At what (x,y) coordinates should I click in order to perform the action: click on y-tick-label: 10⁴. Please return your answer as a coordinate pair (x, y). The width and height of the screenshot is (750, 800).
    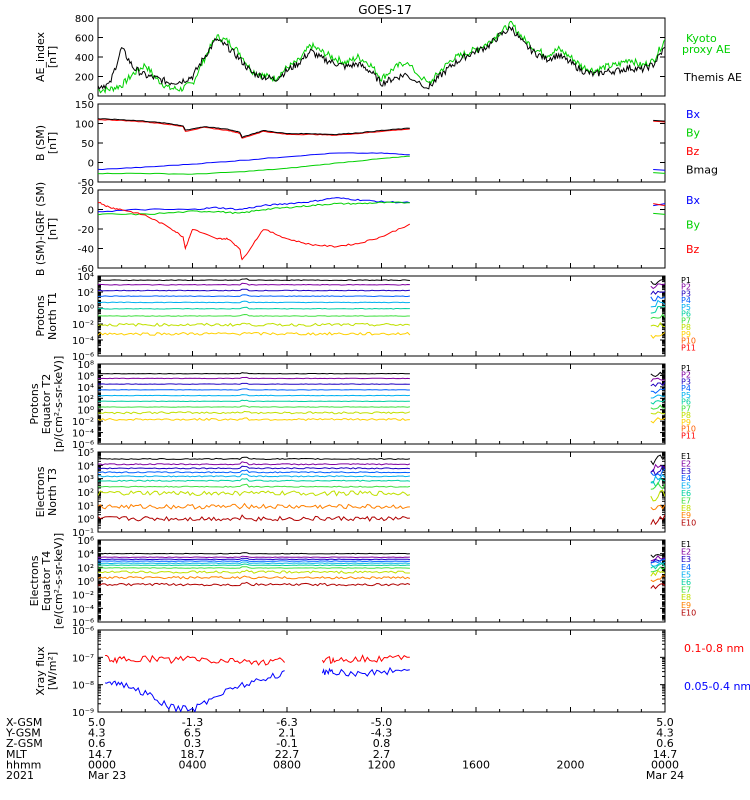
    Looking at the image, I should click on (85, 466).